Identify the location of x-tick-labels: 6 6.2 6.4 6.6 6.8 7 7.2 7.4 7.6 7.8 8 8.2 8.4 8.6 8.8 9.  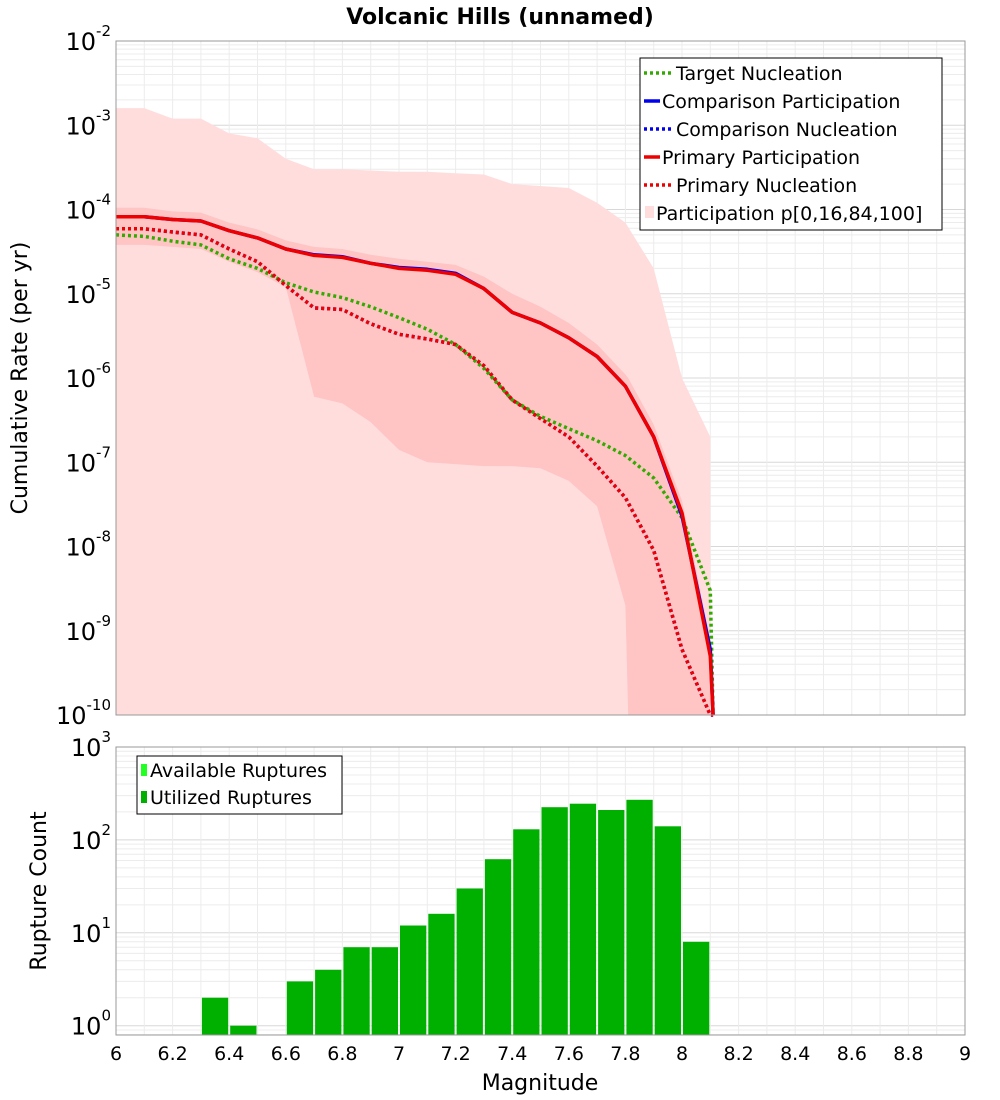
(540, 1054).